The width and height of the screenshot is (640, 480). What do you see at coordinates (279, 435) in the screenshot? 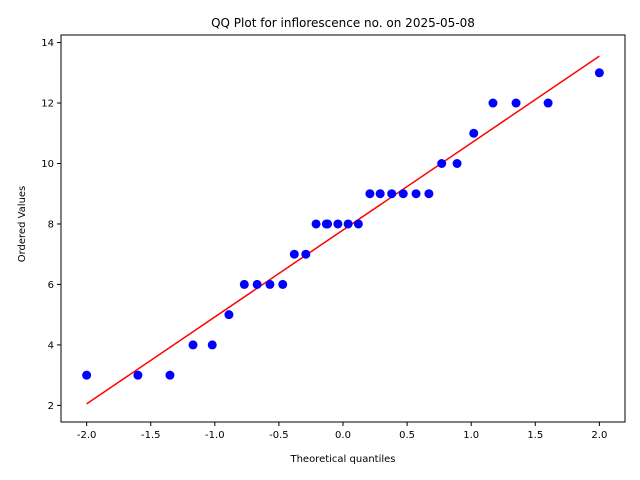
I see `x-tick-label: -0.5` at bounding box center [279, 435].